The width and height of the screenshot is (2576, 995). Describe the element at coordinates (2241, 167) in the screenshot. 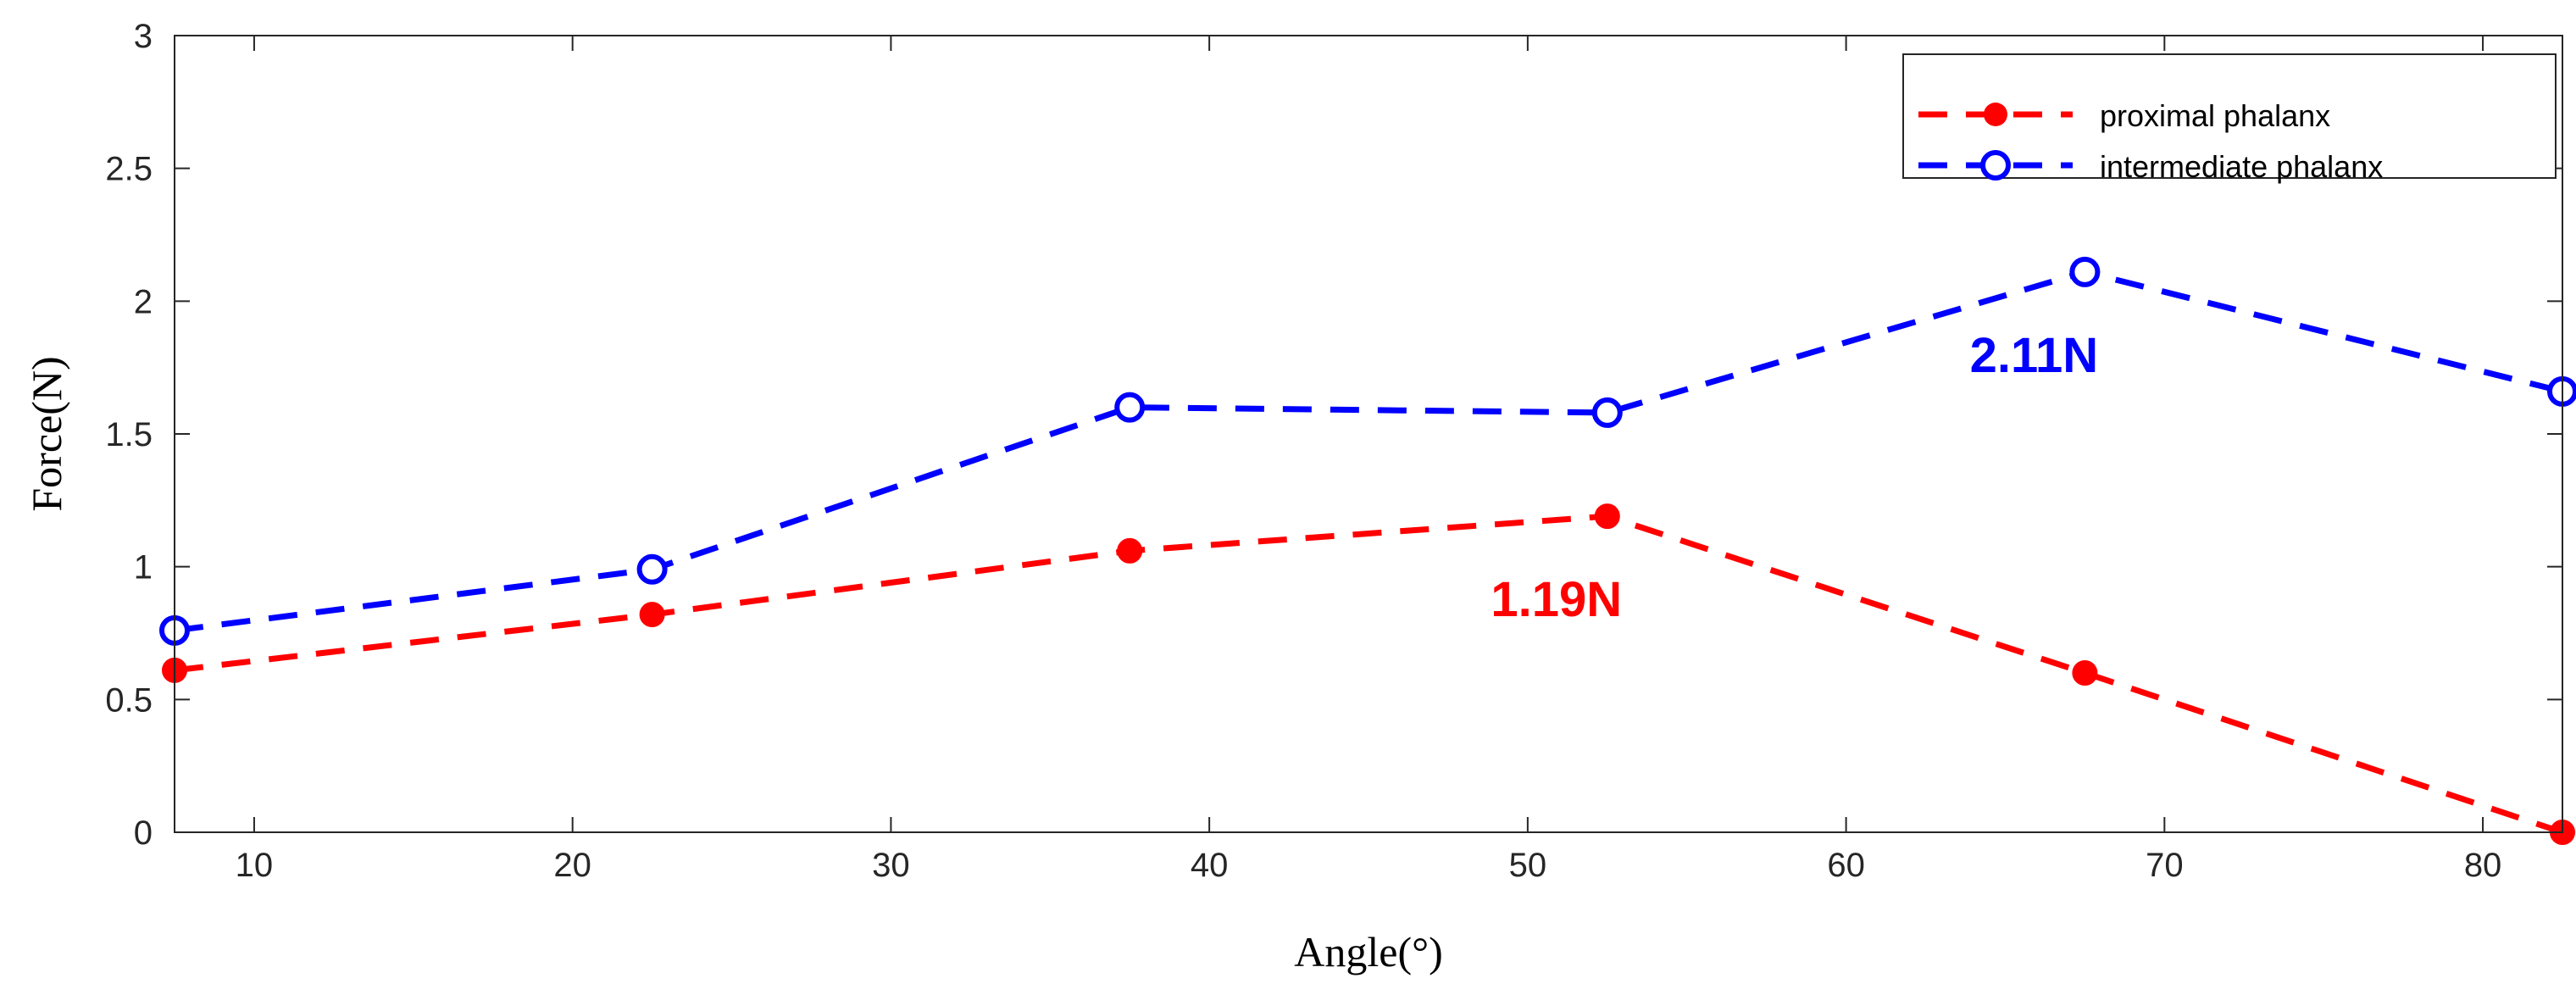

I see `legend-label-intermediate: intermediate phalanx` at that location.